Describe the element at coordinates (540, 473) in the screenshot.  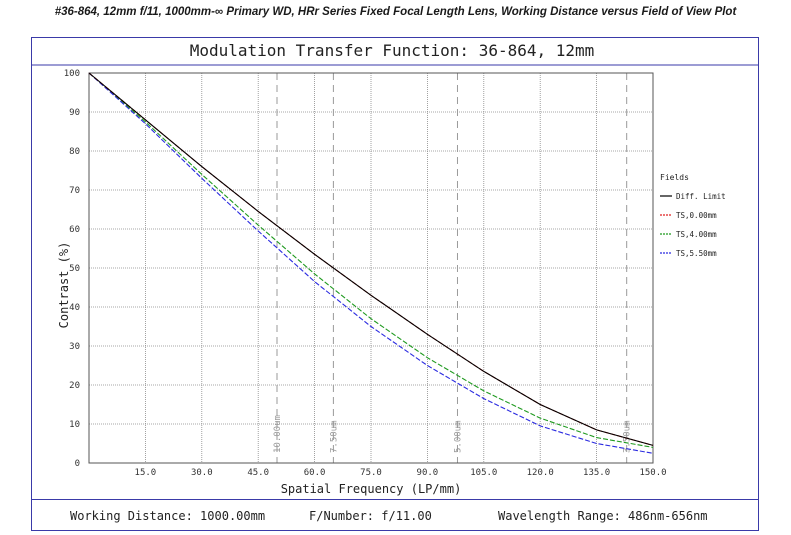
I see `x-tick-label: 120.0` at that location.